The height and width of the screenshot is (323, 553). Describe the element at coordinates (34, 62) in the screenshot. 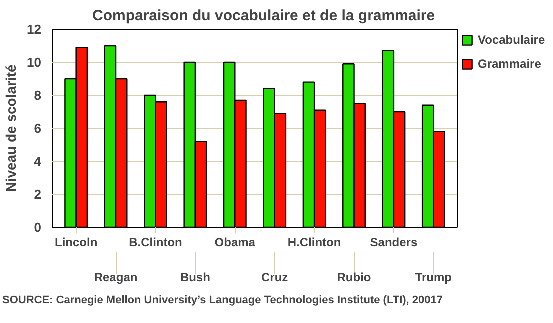

I see `y-tick-label: 10` at that location.